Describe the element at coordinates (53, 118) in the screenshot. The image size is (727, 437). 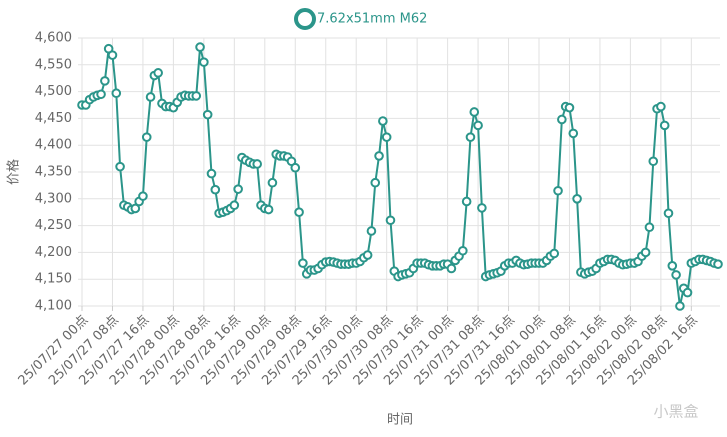
I see `y-tick-label: 4,450` at that location.